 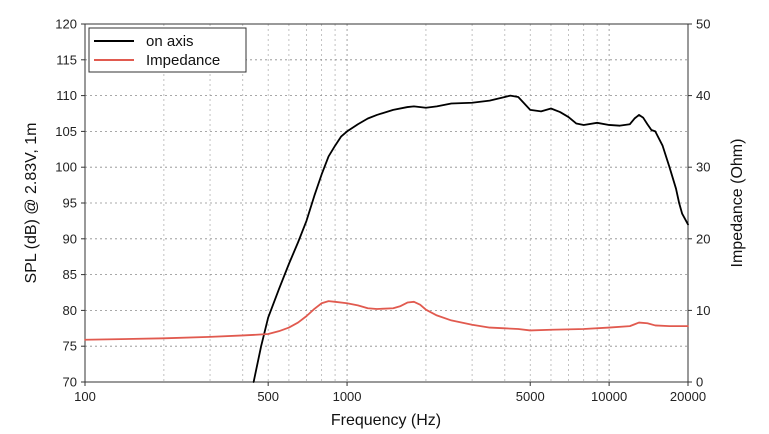 I want to click on legend-box, so click(x=167, y=50).